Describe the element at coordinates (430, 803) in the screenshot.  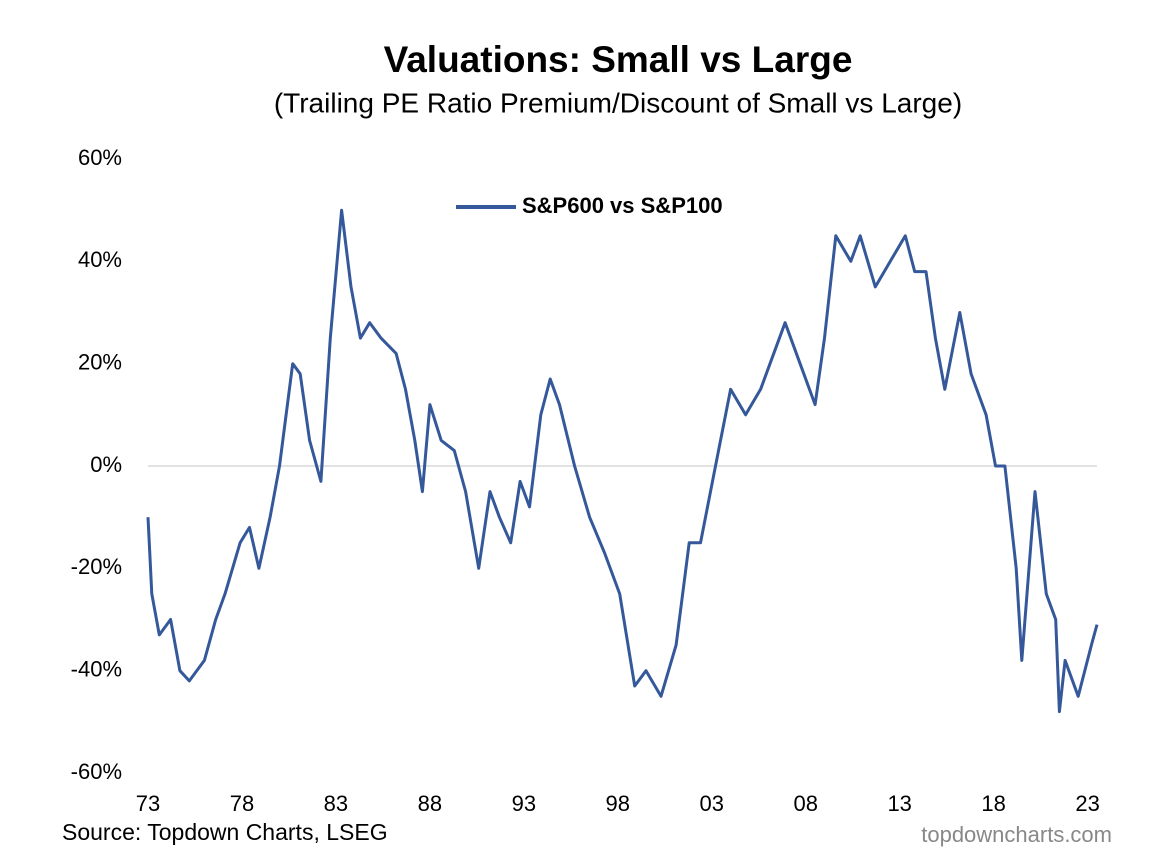
I see `x-tick-label: 88` at that location.